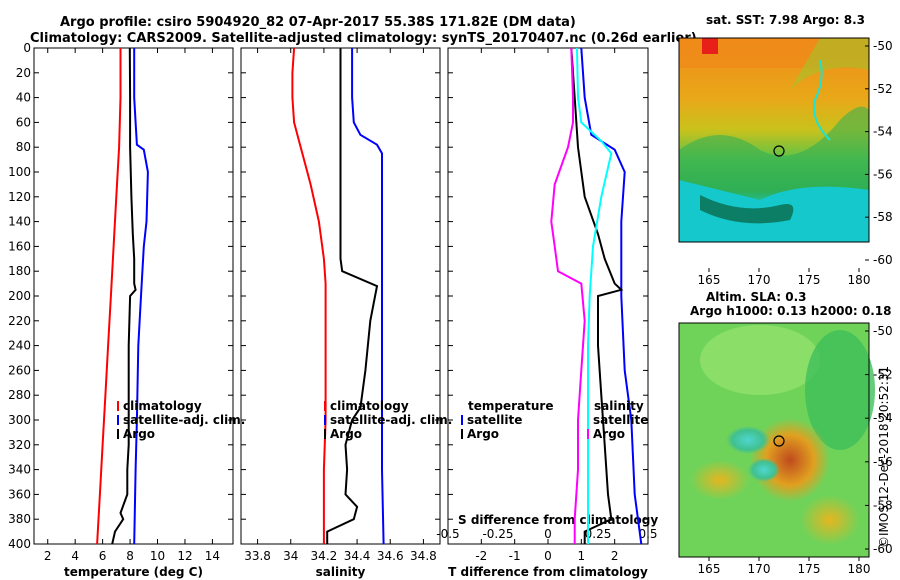 The image size is (900, 580). I want to click on y-tick-label: 140, so click(19, 222).